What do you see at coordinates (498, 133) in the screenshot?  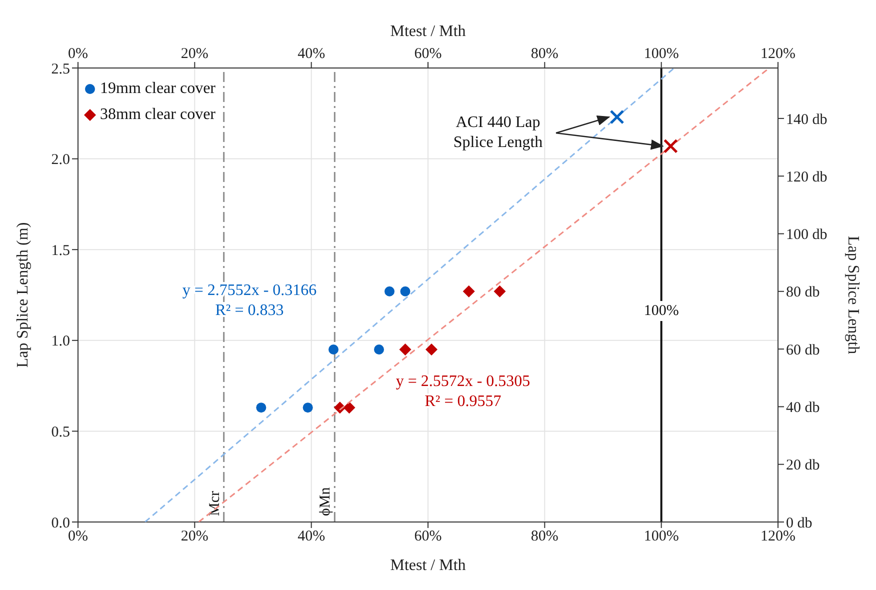 I see `annotation: ACI 440 Lap Splice Length` at bounding box center [498, 133].